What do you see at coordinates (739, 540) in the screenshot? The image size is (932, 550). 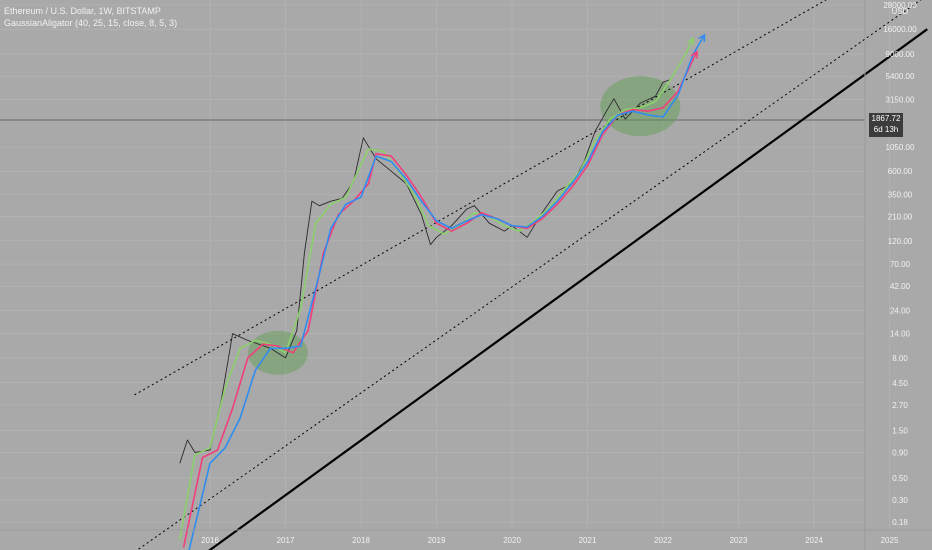 I see `x-tick-label: 2023` at bounding box center [739, 540].